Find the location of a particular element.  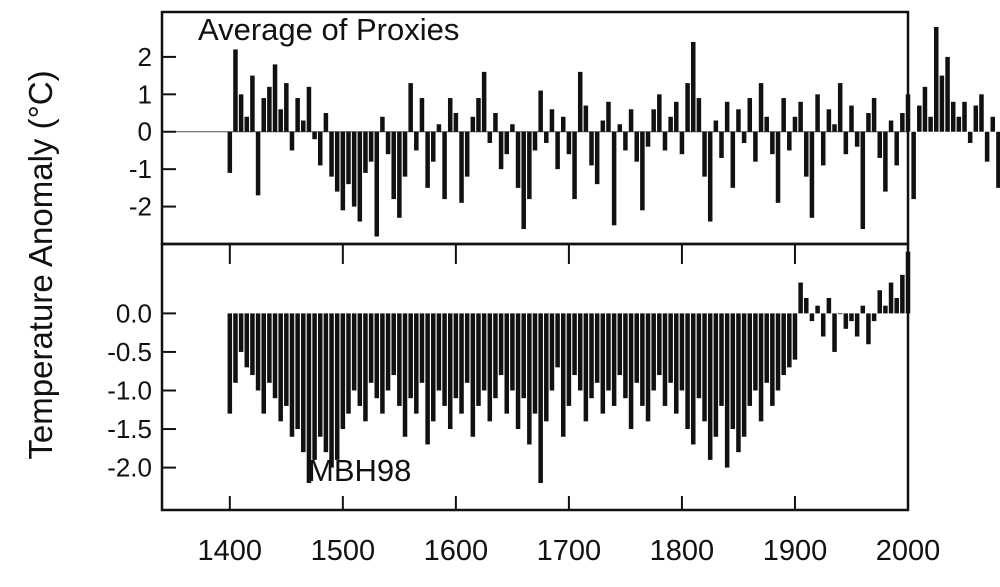

top-y-tick-label: 0 is located at coordinates (145, 132).